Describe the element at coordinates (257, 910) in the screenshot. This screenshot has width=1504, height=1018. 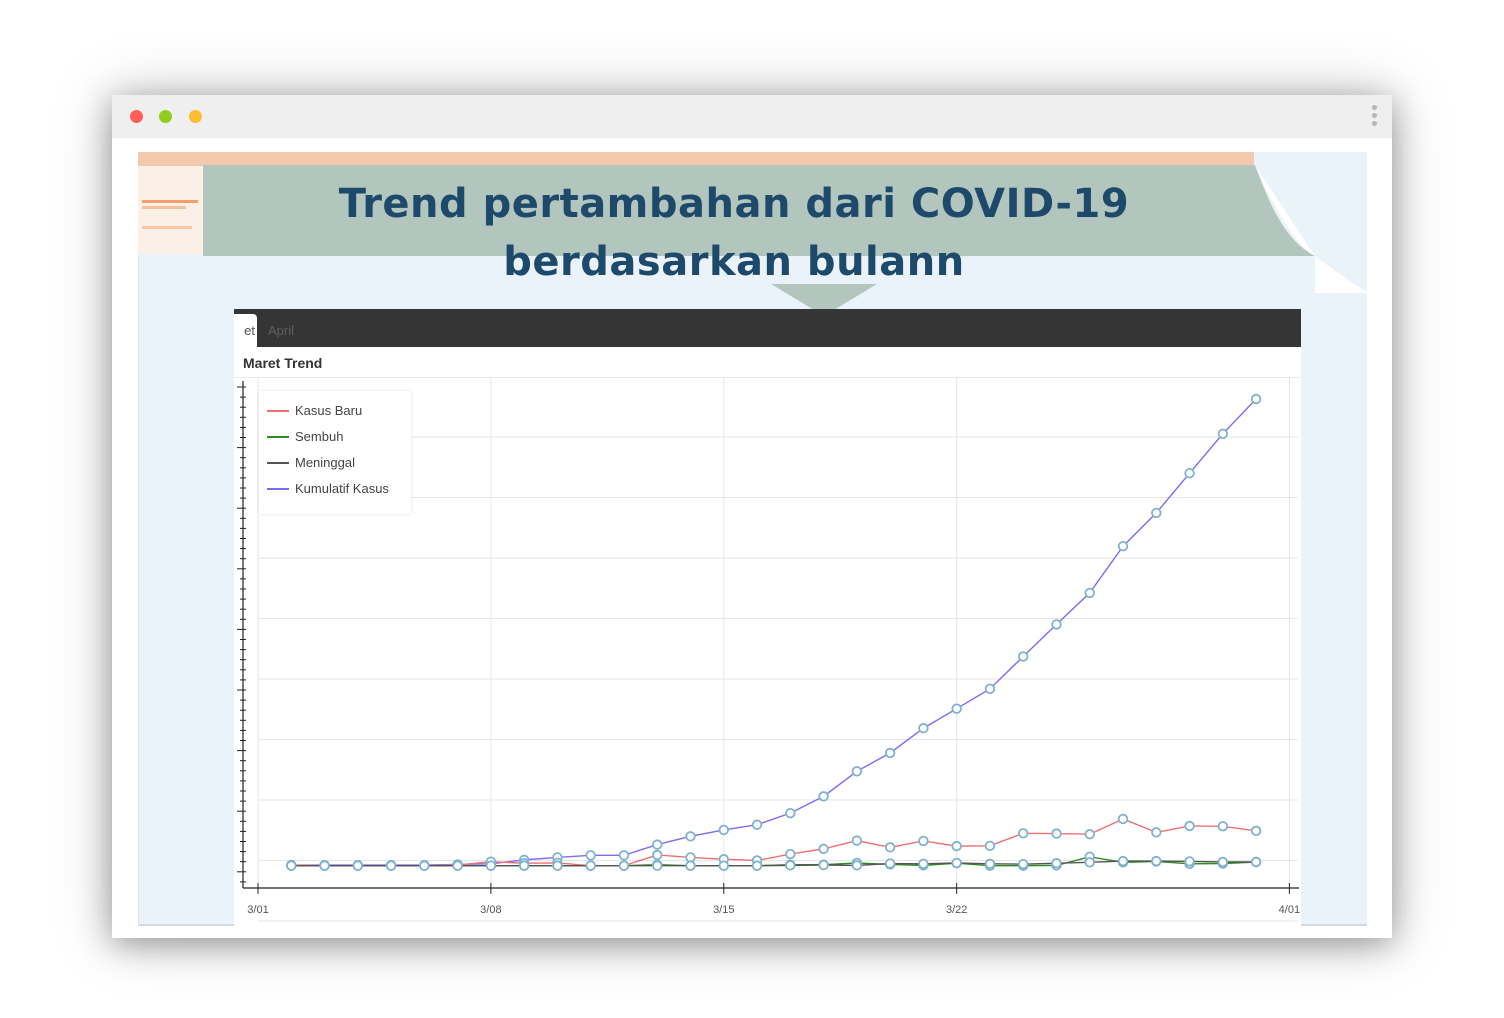
I see `x-tick-label: 3/01` at that location.